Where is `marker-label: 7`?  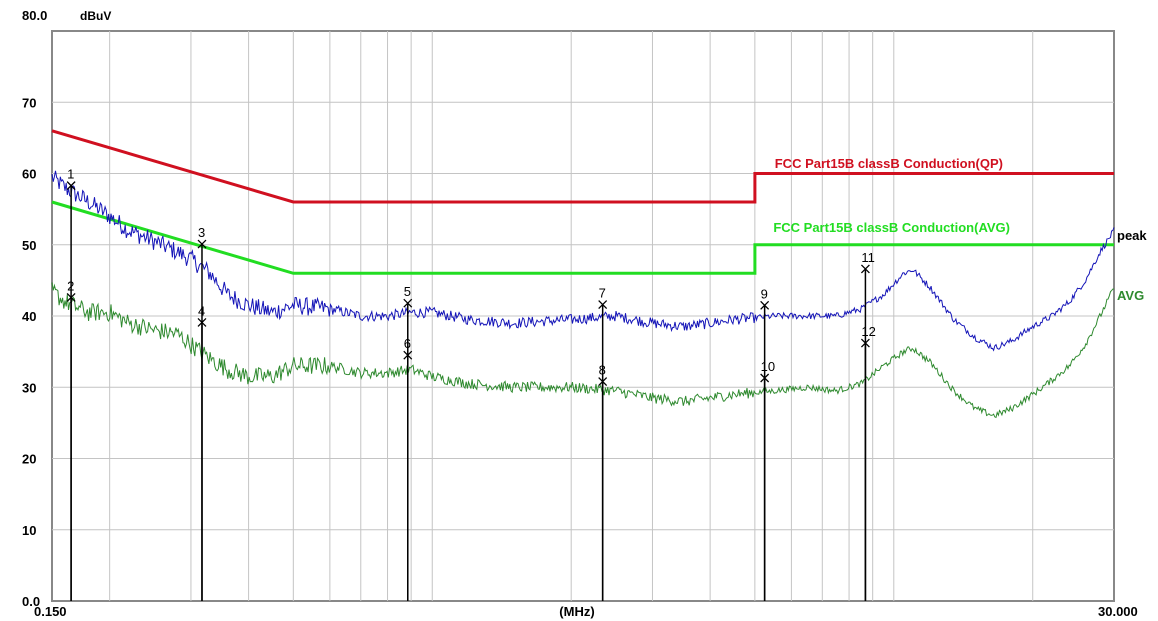
marker-label: 7 is located at coordinates (602, 293).